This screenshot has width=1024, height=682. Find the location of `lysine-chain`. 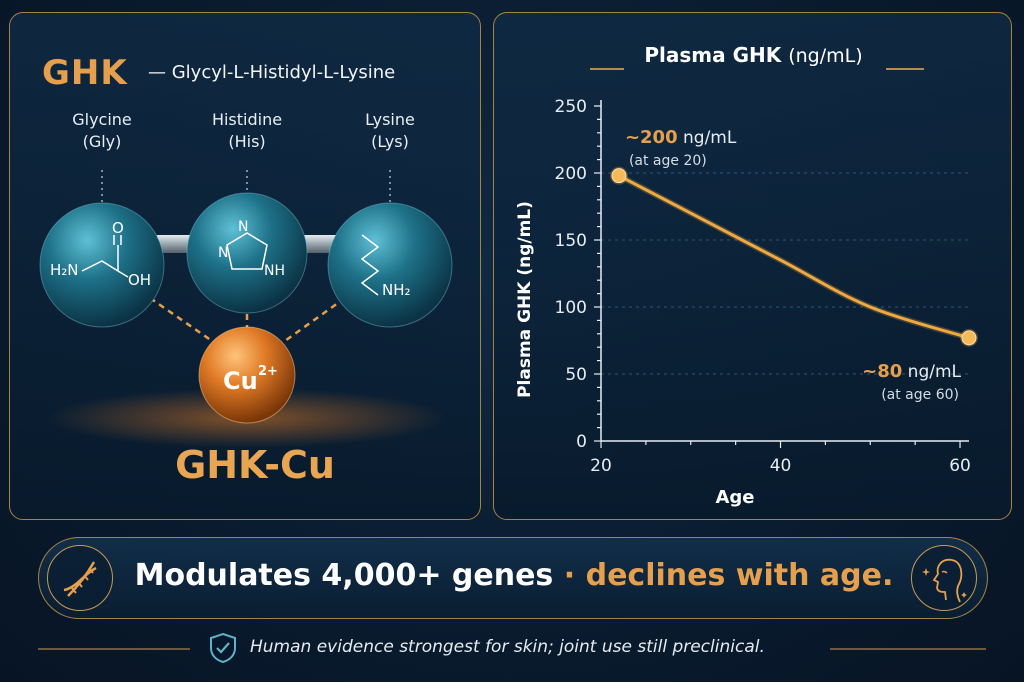

lysine-chain is located at coordinates (370, 265).